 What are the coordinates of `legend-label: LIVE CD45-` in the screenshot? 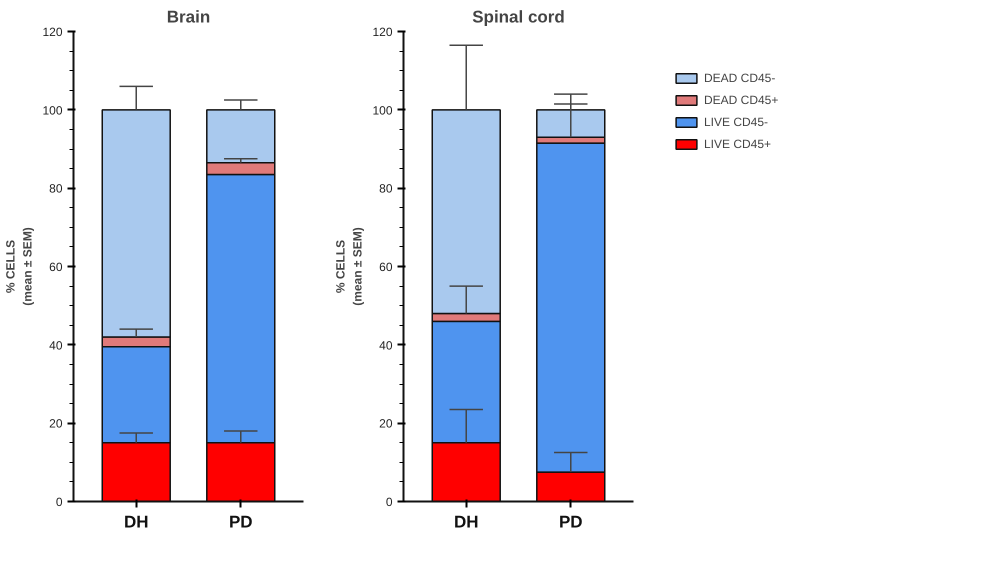 It's located at (736, 122).